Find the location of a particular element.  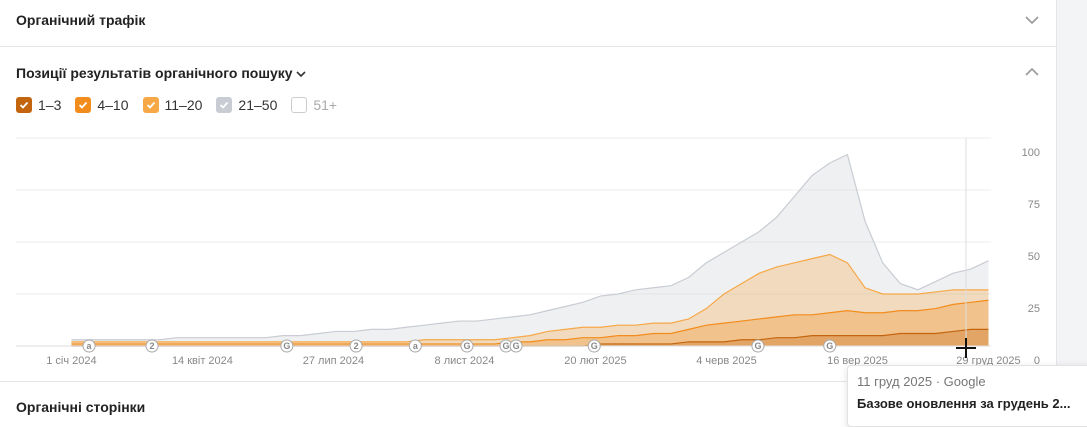

legend-item: 11–20 is located at coordinates (172, 105).